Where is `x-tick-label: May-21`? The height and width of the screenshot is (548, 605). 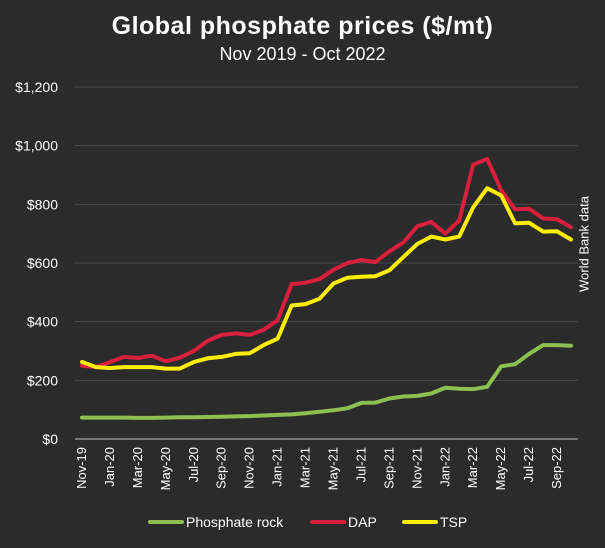
x-tick-label: May-21 is located at coordinates (332, 468).